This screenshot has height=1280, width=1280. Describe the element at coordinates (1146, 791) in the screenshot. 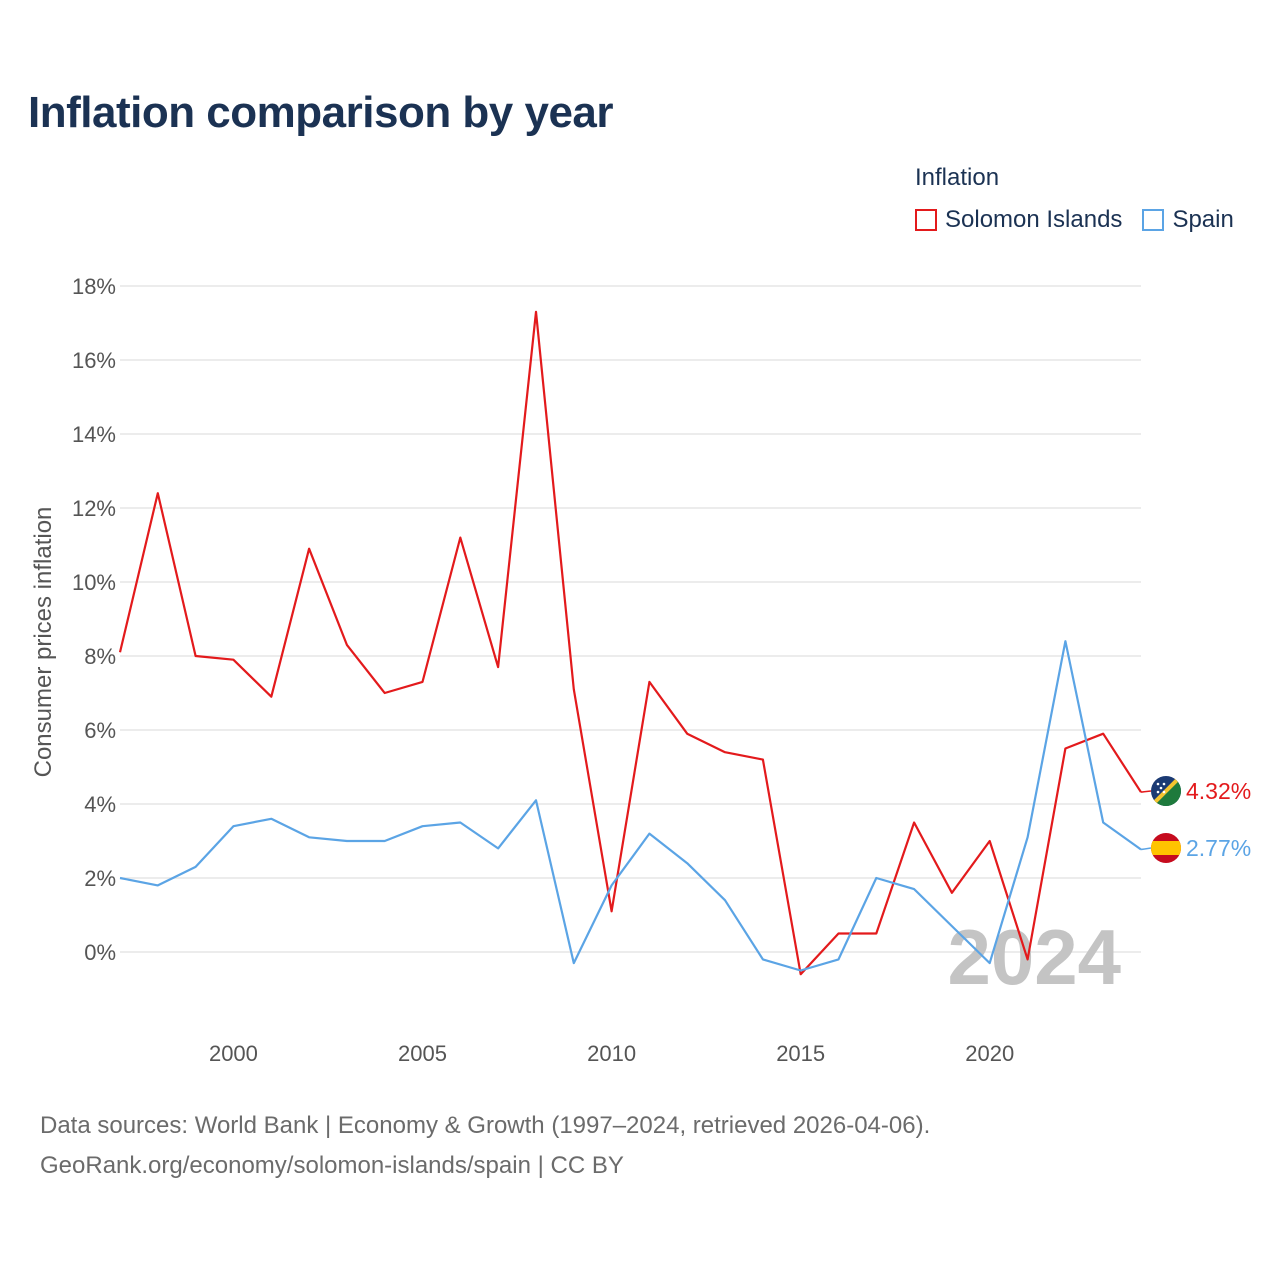

I see `end-connector-solomon-islands` at that location.